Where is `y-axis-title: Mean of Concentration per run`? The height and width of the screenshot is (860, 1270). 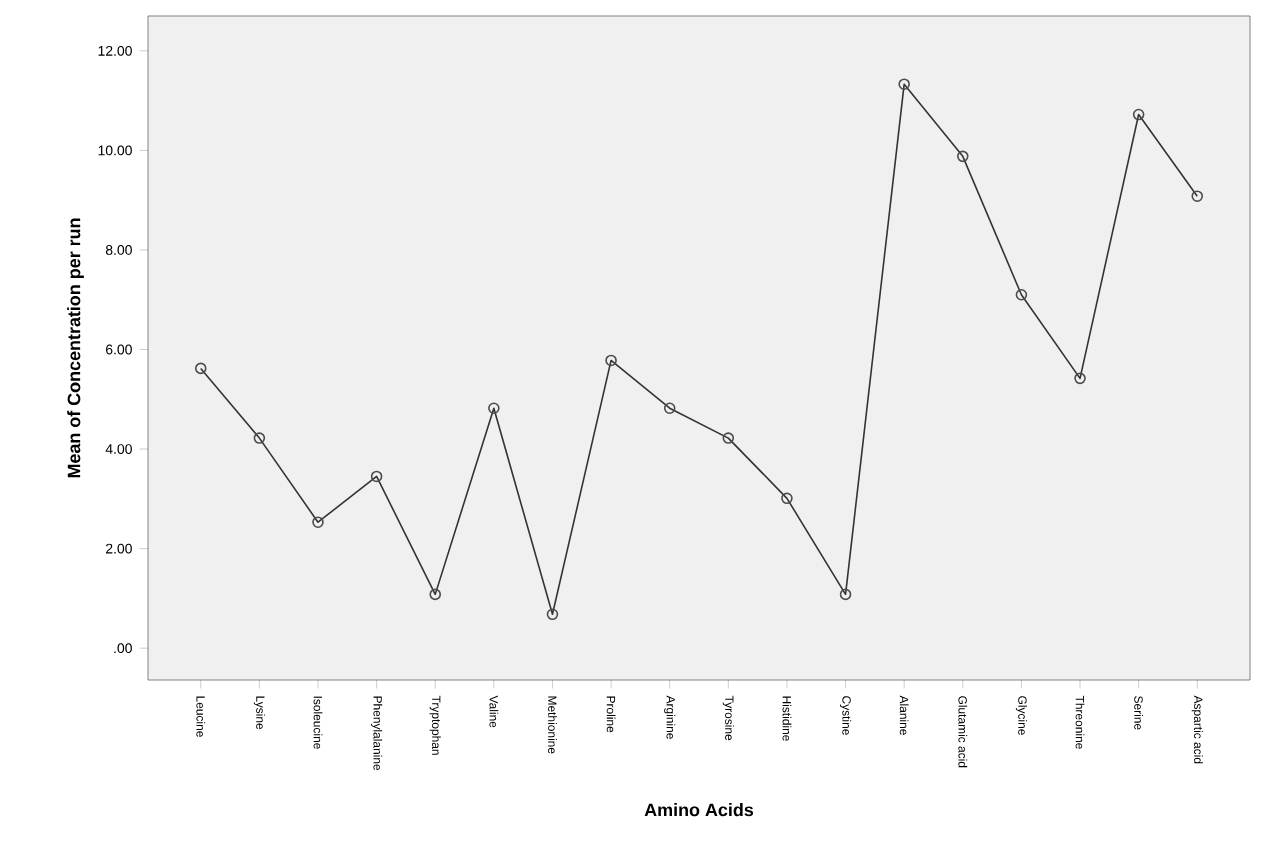 y-axis-title: Mean of Concentration per run is located at coordinates (75, 348).